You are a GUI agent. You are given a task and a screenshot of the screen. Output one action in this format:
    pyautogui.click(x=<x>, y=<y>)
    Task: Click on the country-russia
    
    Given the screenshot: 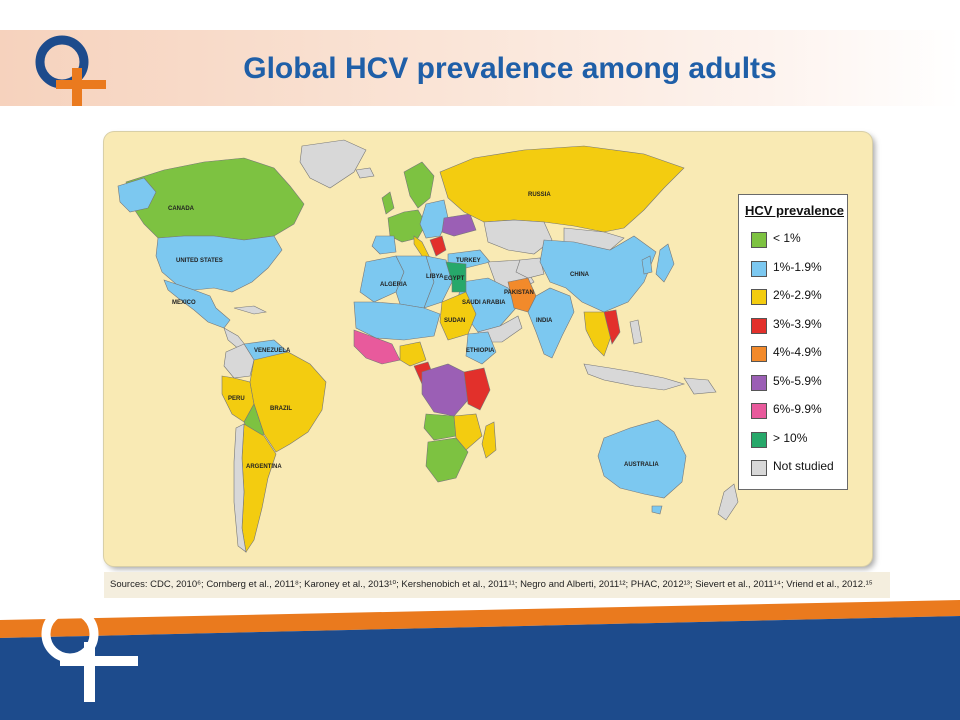 What is the action you would take?
    pyautogui.click(x=562, y=189)
    